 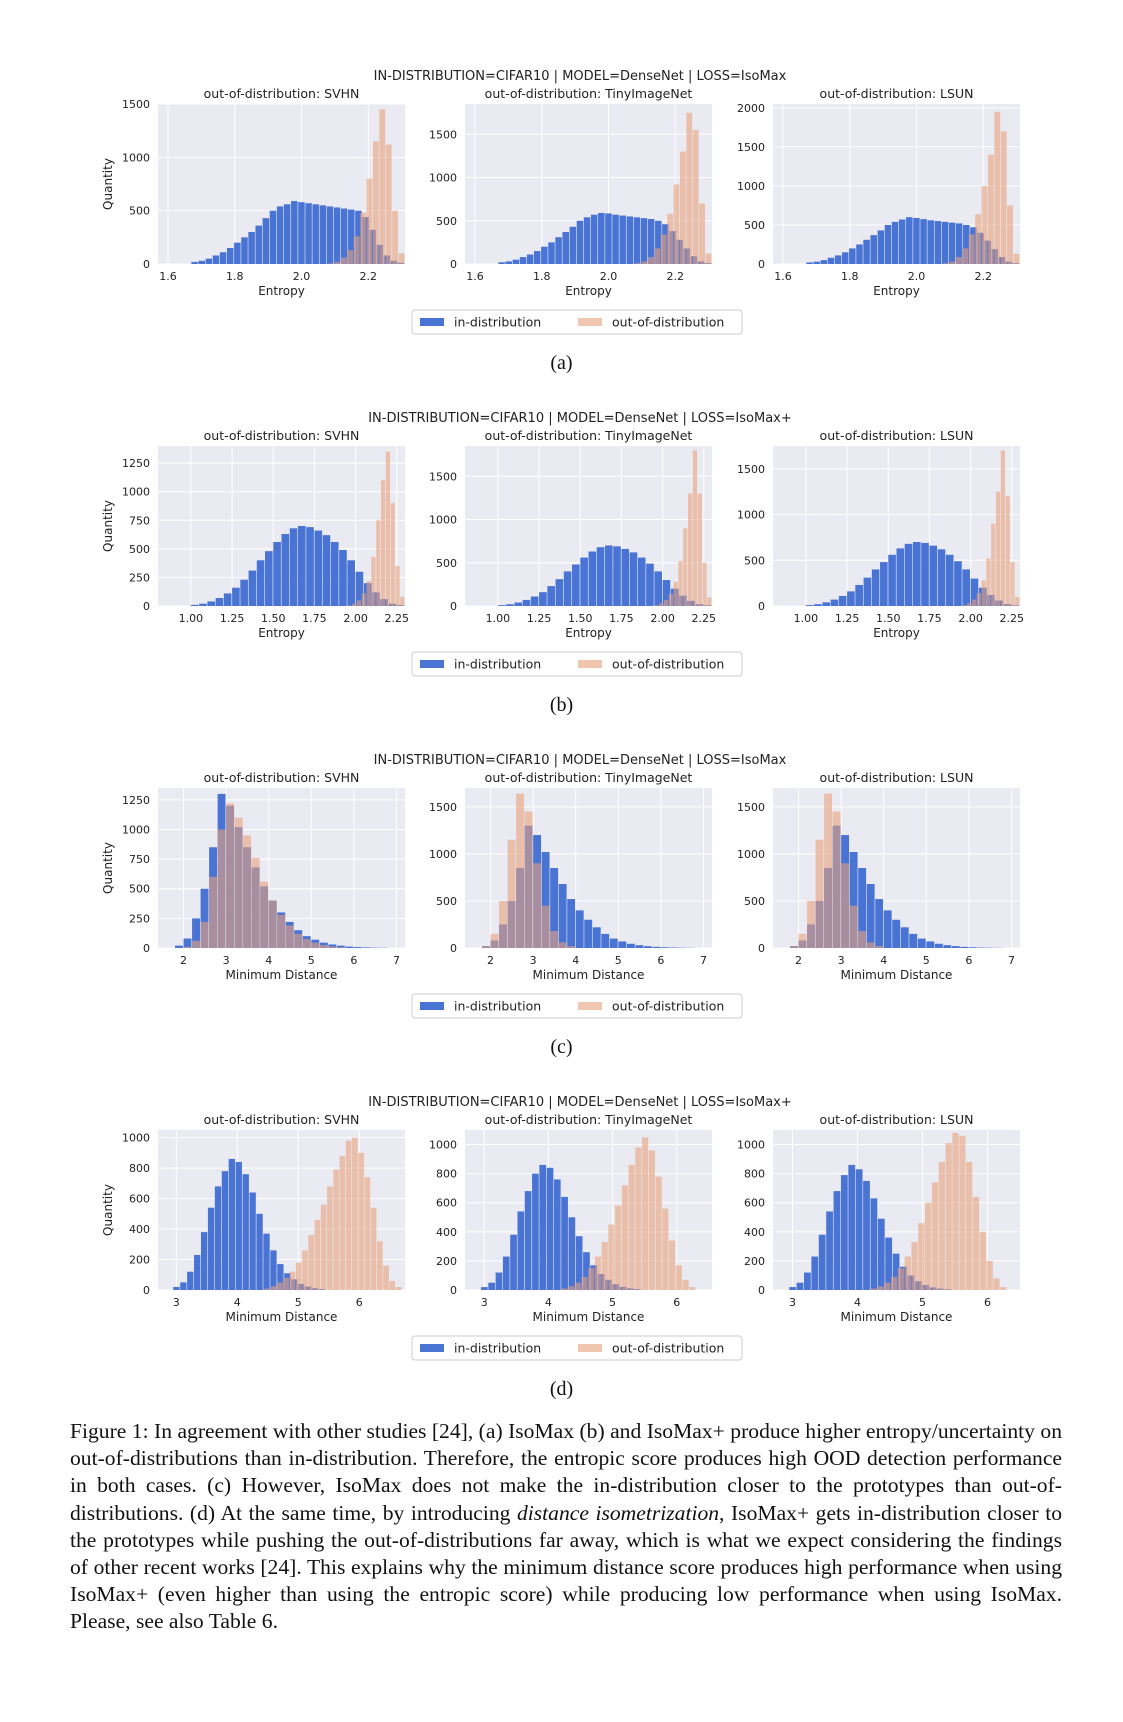 What do you see at coordinates (314, 618) in the screenshot?
I see `x-tick-label: 1.75` at bounding box center [314, 618].